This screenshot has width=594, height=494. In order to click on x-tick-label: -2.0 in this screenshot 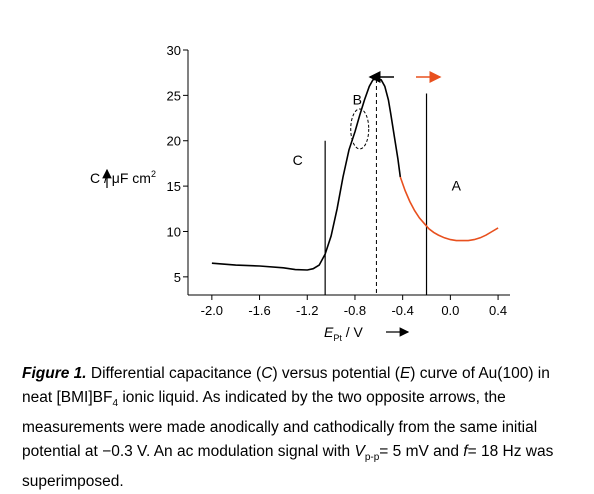, I will do `click(212, 310)`.